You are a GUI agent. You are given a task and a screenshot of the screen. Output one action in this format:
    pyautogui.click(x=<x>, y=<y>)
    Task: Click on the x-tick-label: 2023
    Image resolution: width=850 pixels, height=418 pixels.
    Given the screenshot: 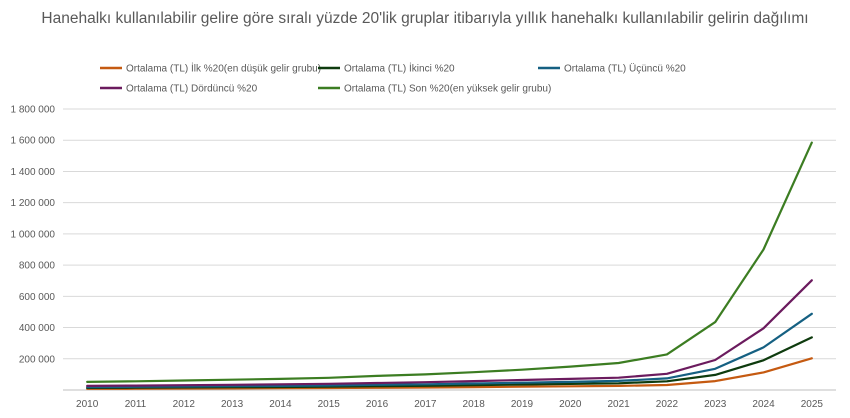 What is the action you would take?
    pyautogui.click(x=715, y=404)
    